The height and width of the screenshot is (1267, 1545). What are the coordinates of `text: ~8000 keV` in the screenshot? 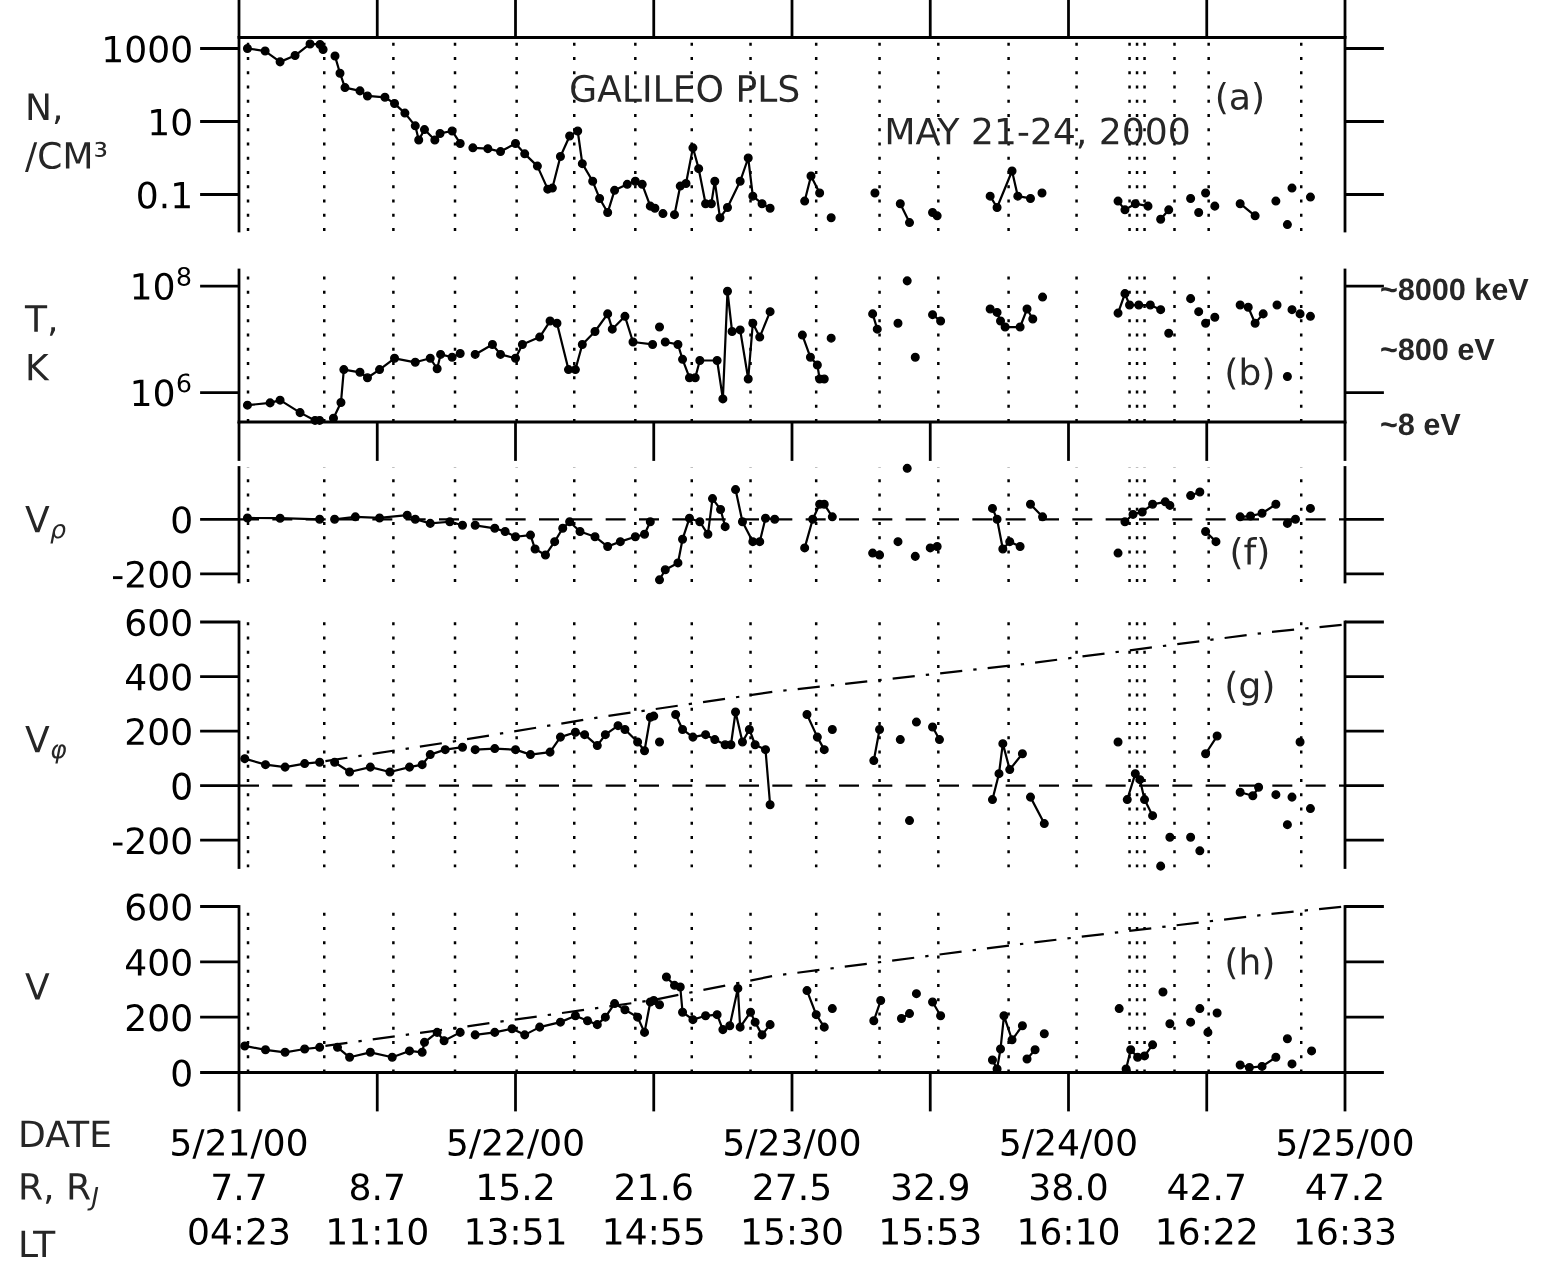 It's located at (1455, 289).